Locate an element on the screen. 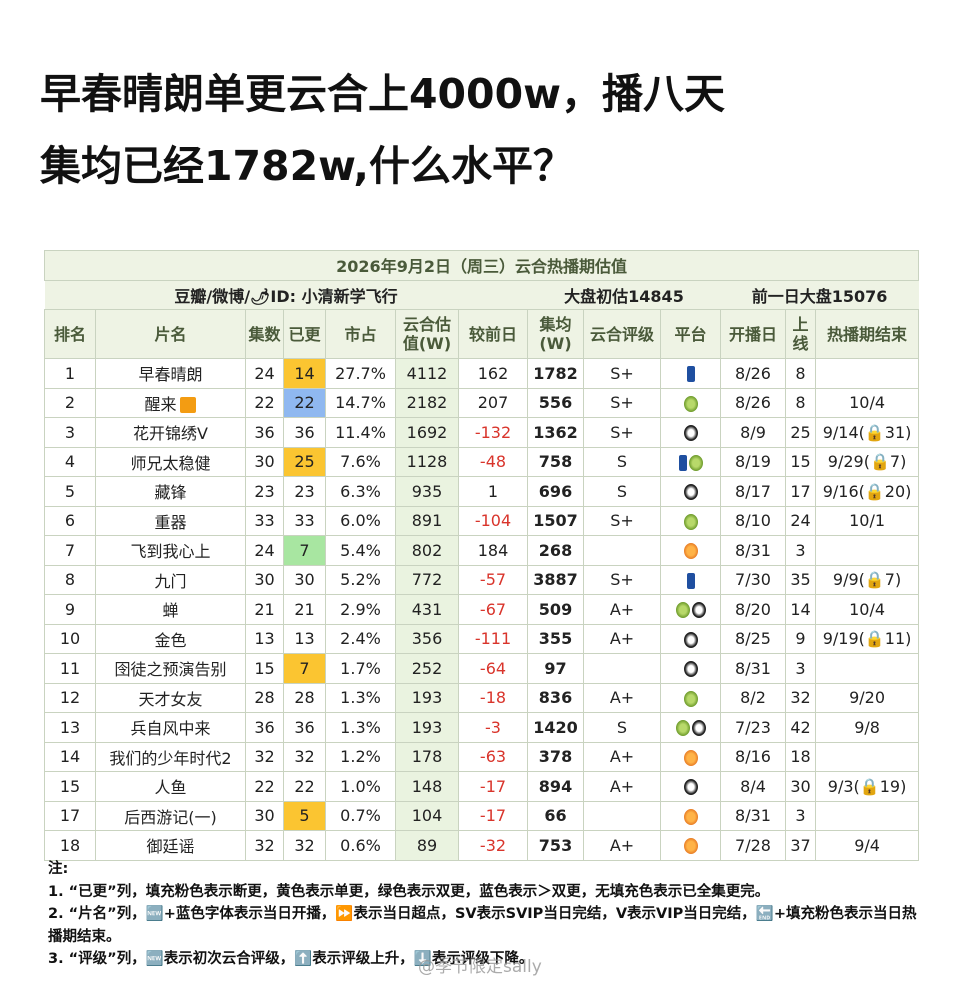 The height and width of the screenshot is (991, 968). cell-text: 7/28 is located at coordinates (753, 845).